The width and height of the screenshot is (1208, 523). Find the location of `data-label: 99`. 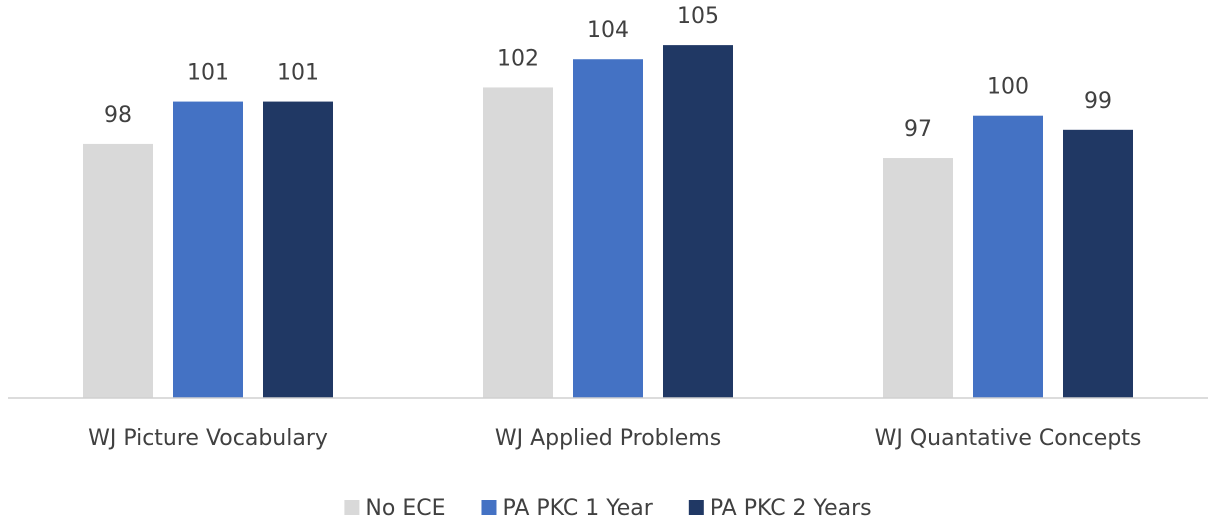

data-label: 99 is located at coordinates (1098, 101).